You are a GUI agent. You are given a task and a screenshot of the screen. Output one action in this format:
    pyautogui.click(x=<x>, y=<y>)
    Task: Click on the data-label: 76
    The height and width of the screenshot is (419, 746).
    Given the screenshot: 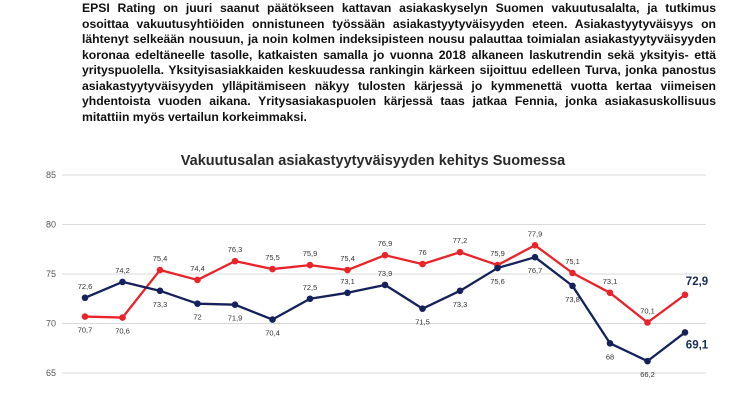 What is the action you would take?
    pyautogui.click(x=422, y=252)
    